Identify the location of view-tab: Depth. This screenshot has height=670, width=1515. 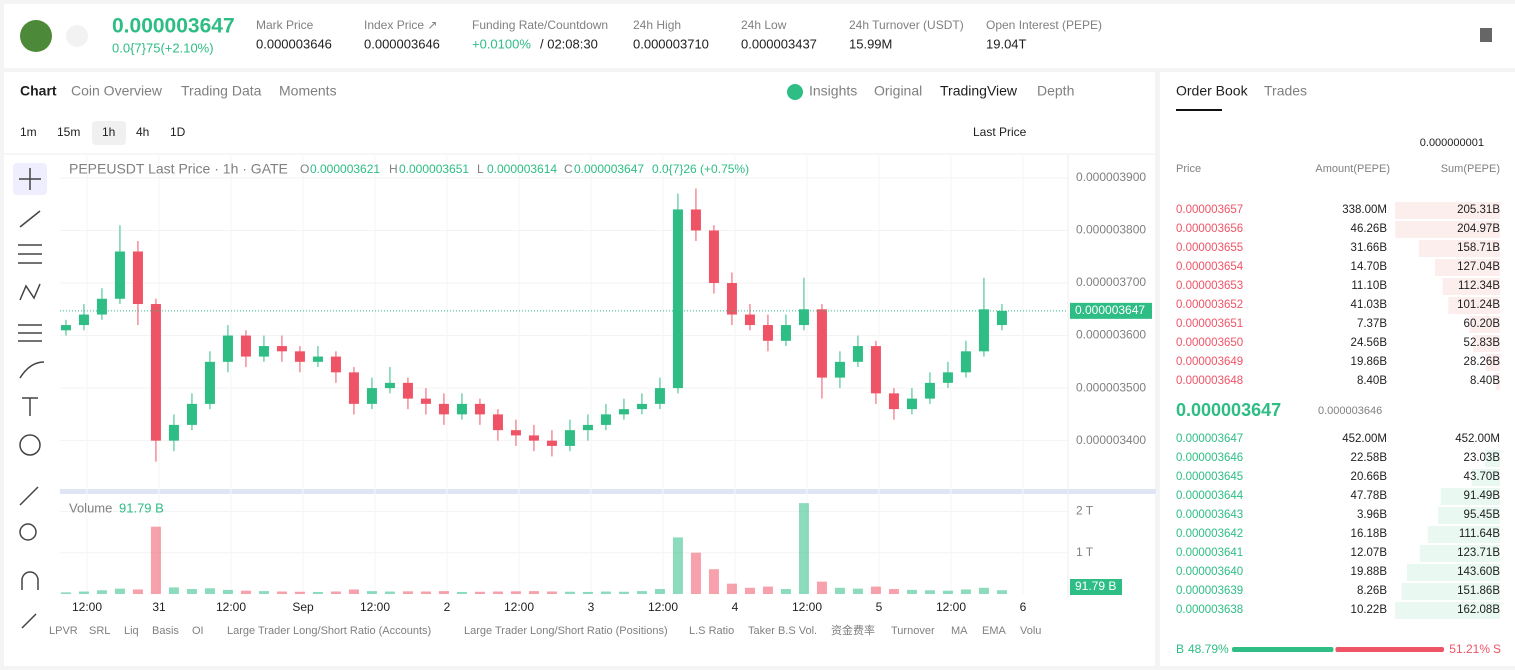
(1055, 91).